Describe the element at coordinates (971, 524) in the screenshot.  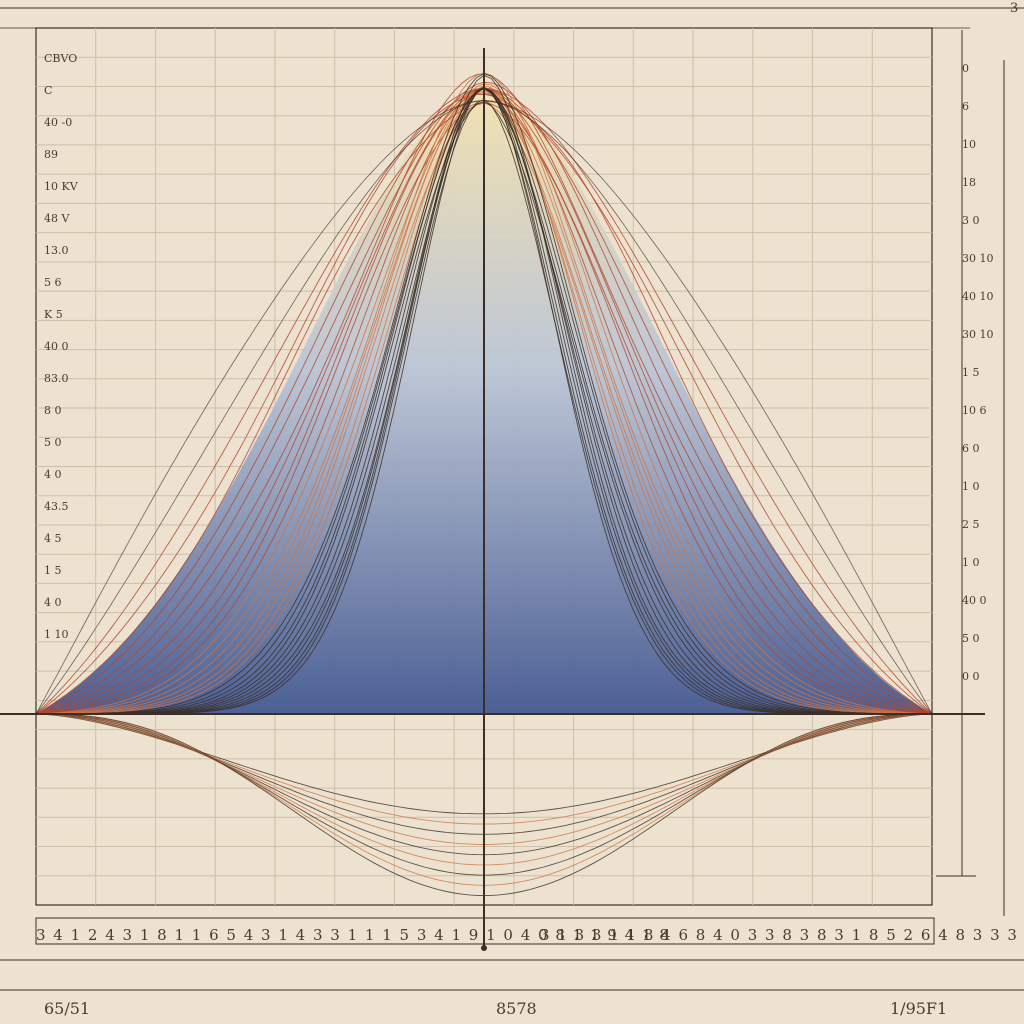
I see `right-tick-label: 2 5` at that location.